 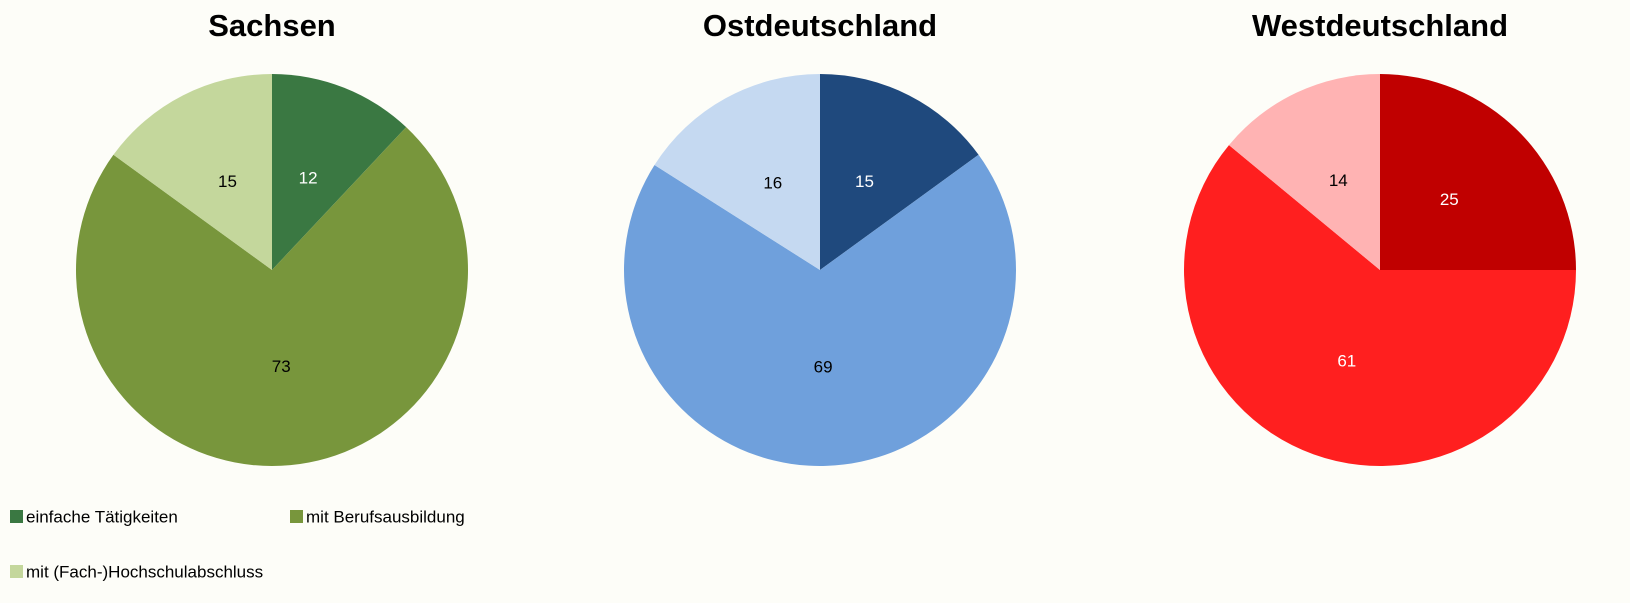 I want to click on data-label: 12, so click(x=308, y=177).